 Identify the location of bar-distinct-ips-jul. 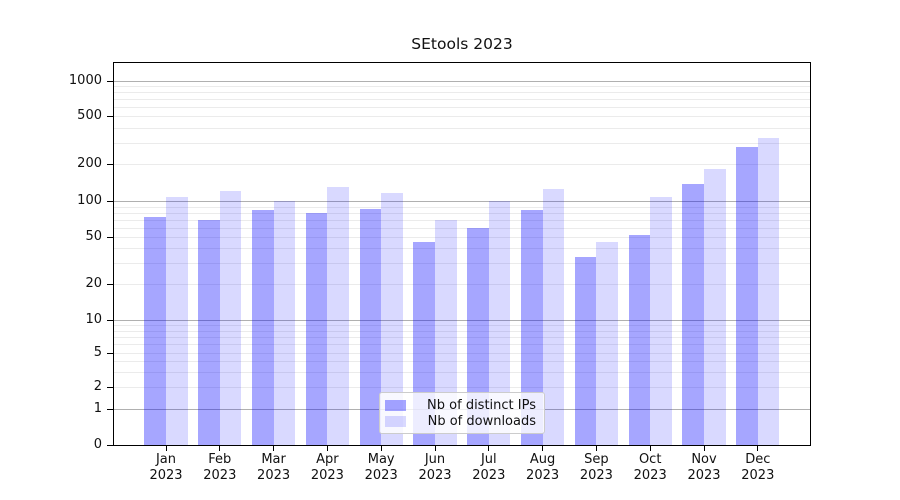
(478, 336).